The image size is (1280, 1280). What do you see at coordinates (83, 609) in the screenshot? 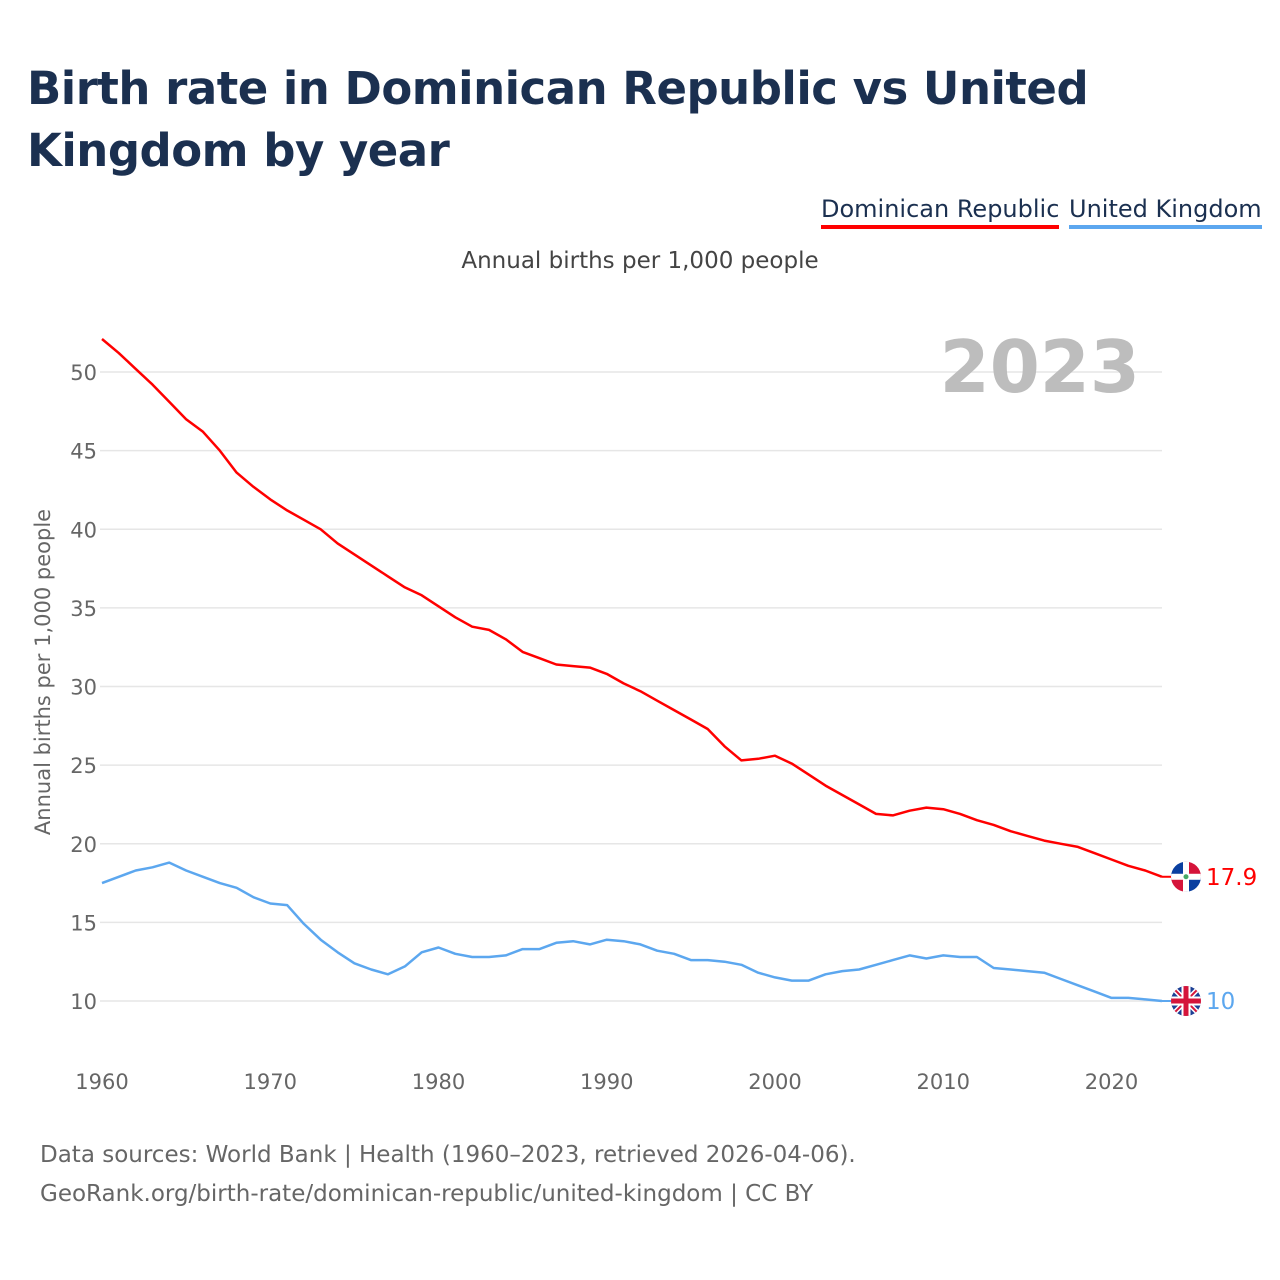
I see `y-tick-label: 35` at bounding box center [83, 609].